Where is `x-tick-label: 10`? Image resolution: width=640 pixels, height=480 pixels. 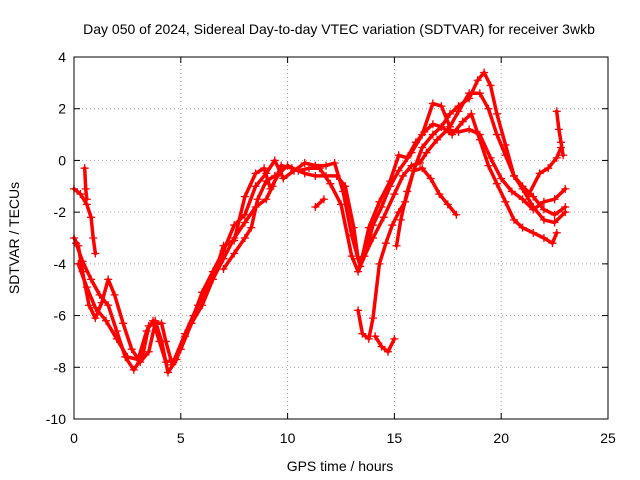
x-tick-label: 10 is located at coordinates (288, 438).